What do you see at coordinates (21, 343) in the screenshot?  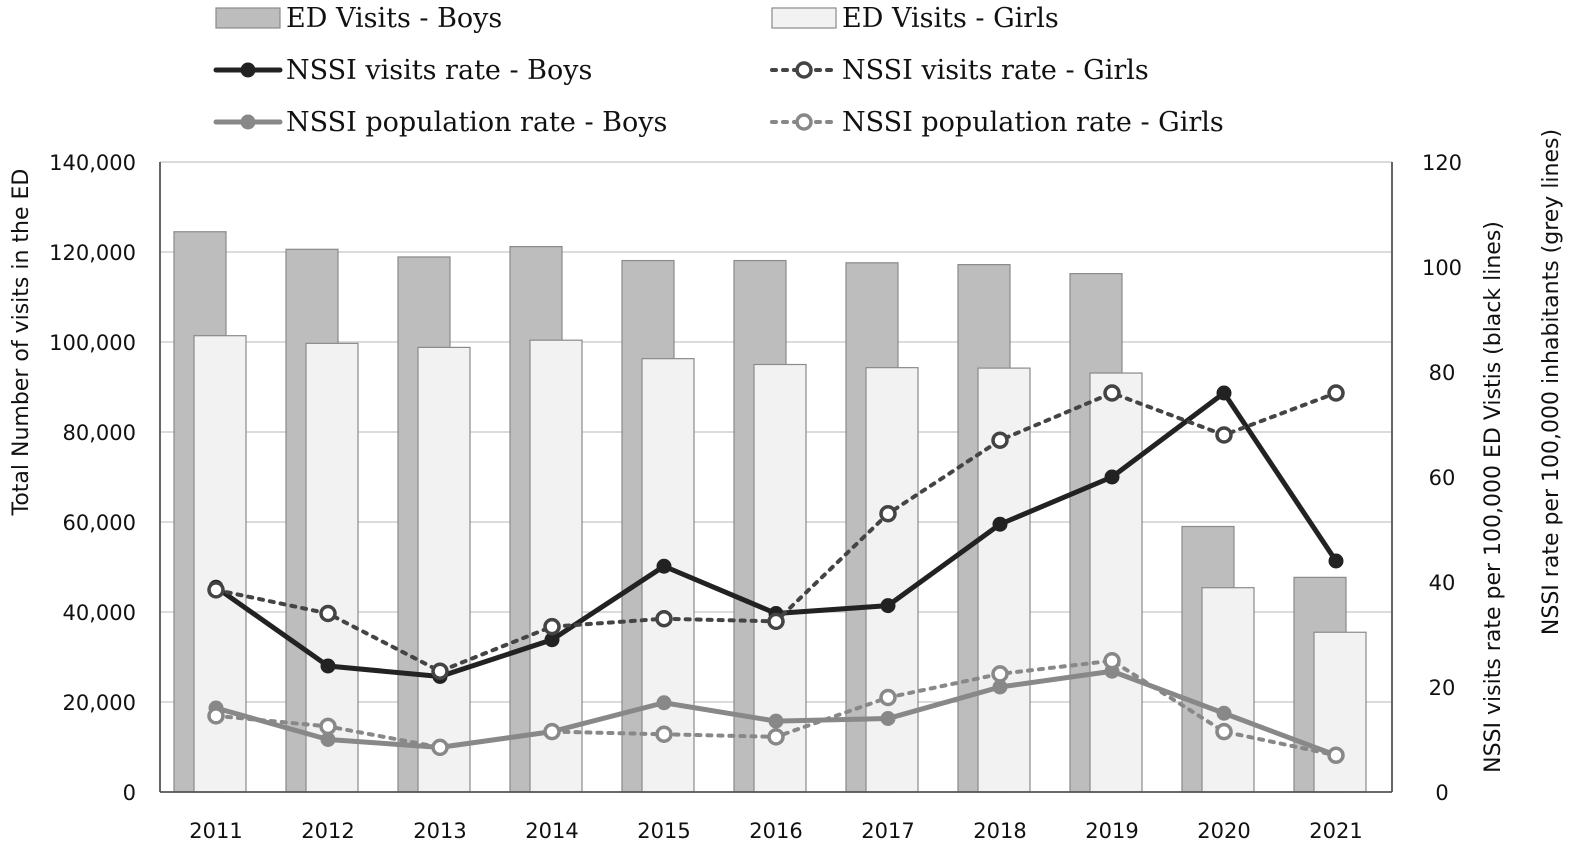 I see `y-axis-left-title: Total Number of visits in the ED` at bounding box center [21, 343].